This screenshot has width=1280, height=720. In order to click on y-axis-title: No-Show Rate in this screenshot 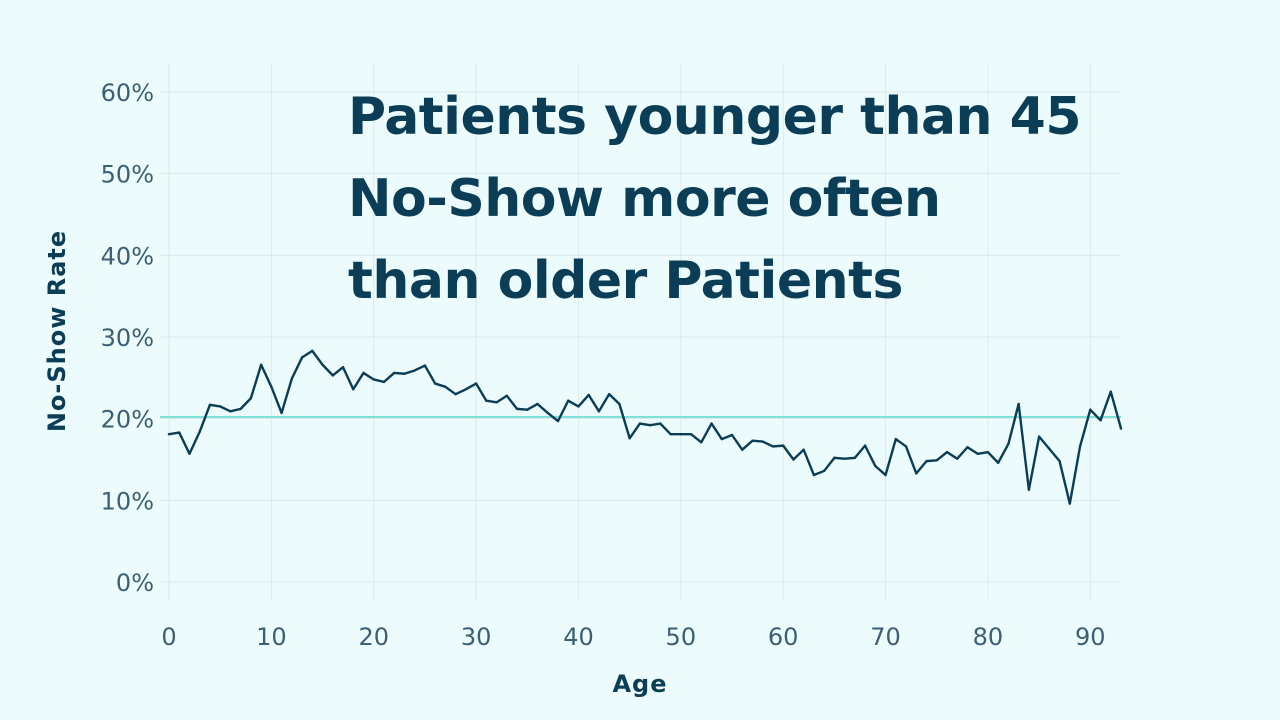, I will do `click(57, 331)`.